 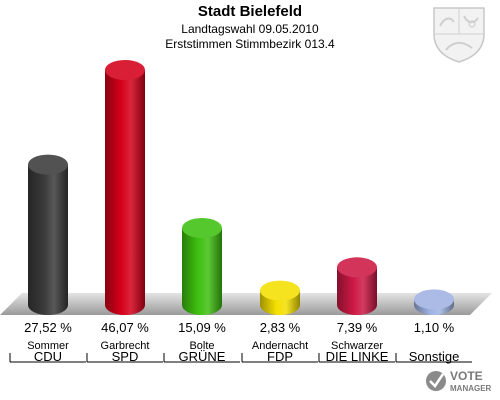 What do you see at coordinates (250, 44) in the screenshot?
I see `chart-subtitle-2: Erststimmen Stimmbezirk 013.4` at bounding box center [250, 44].